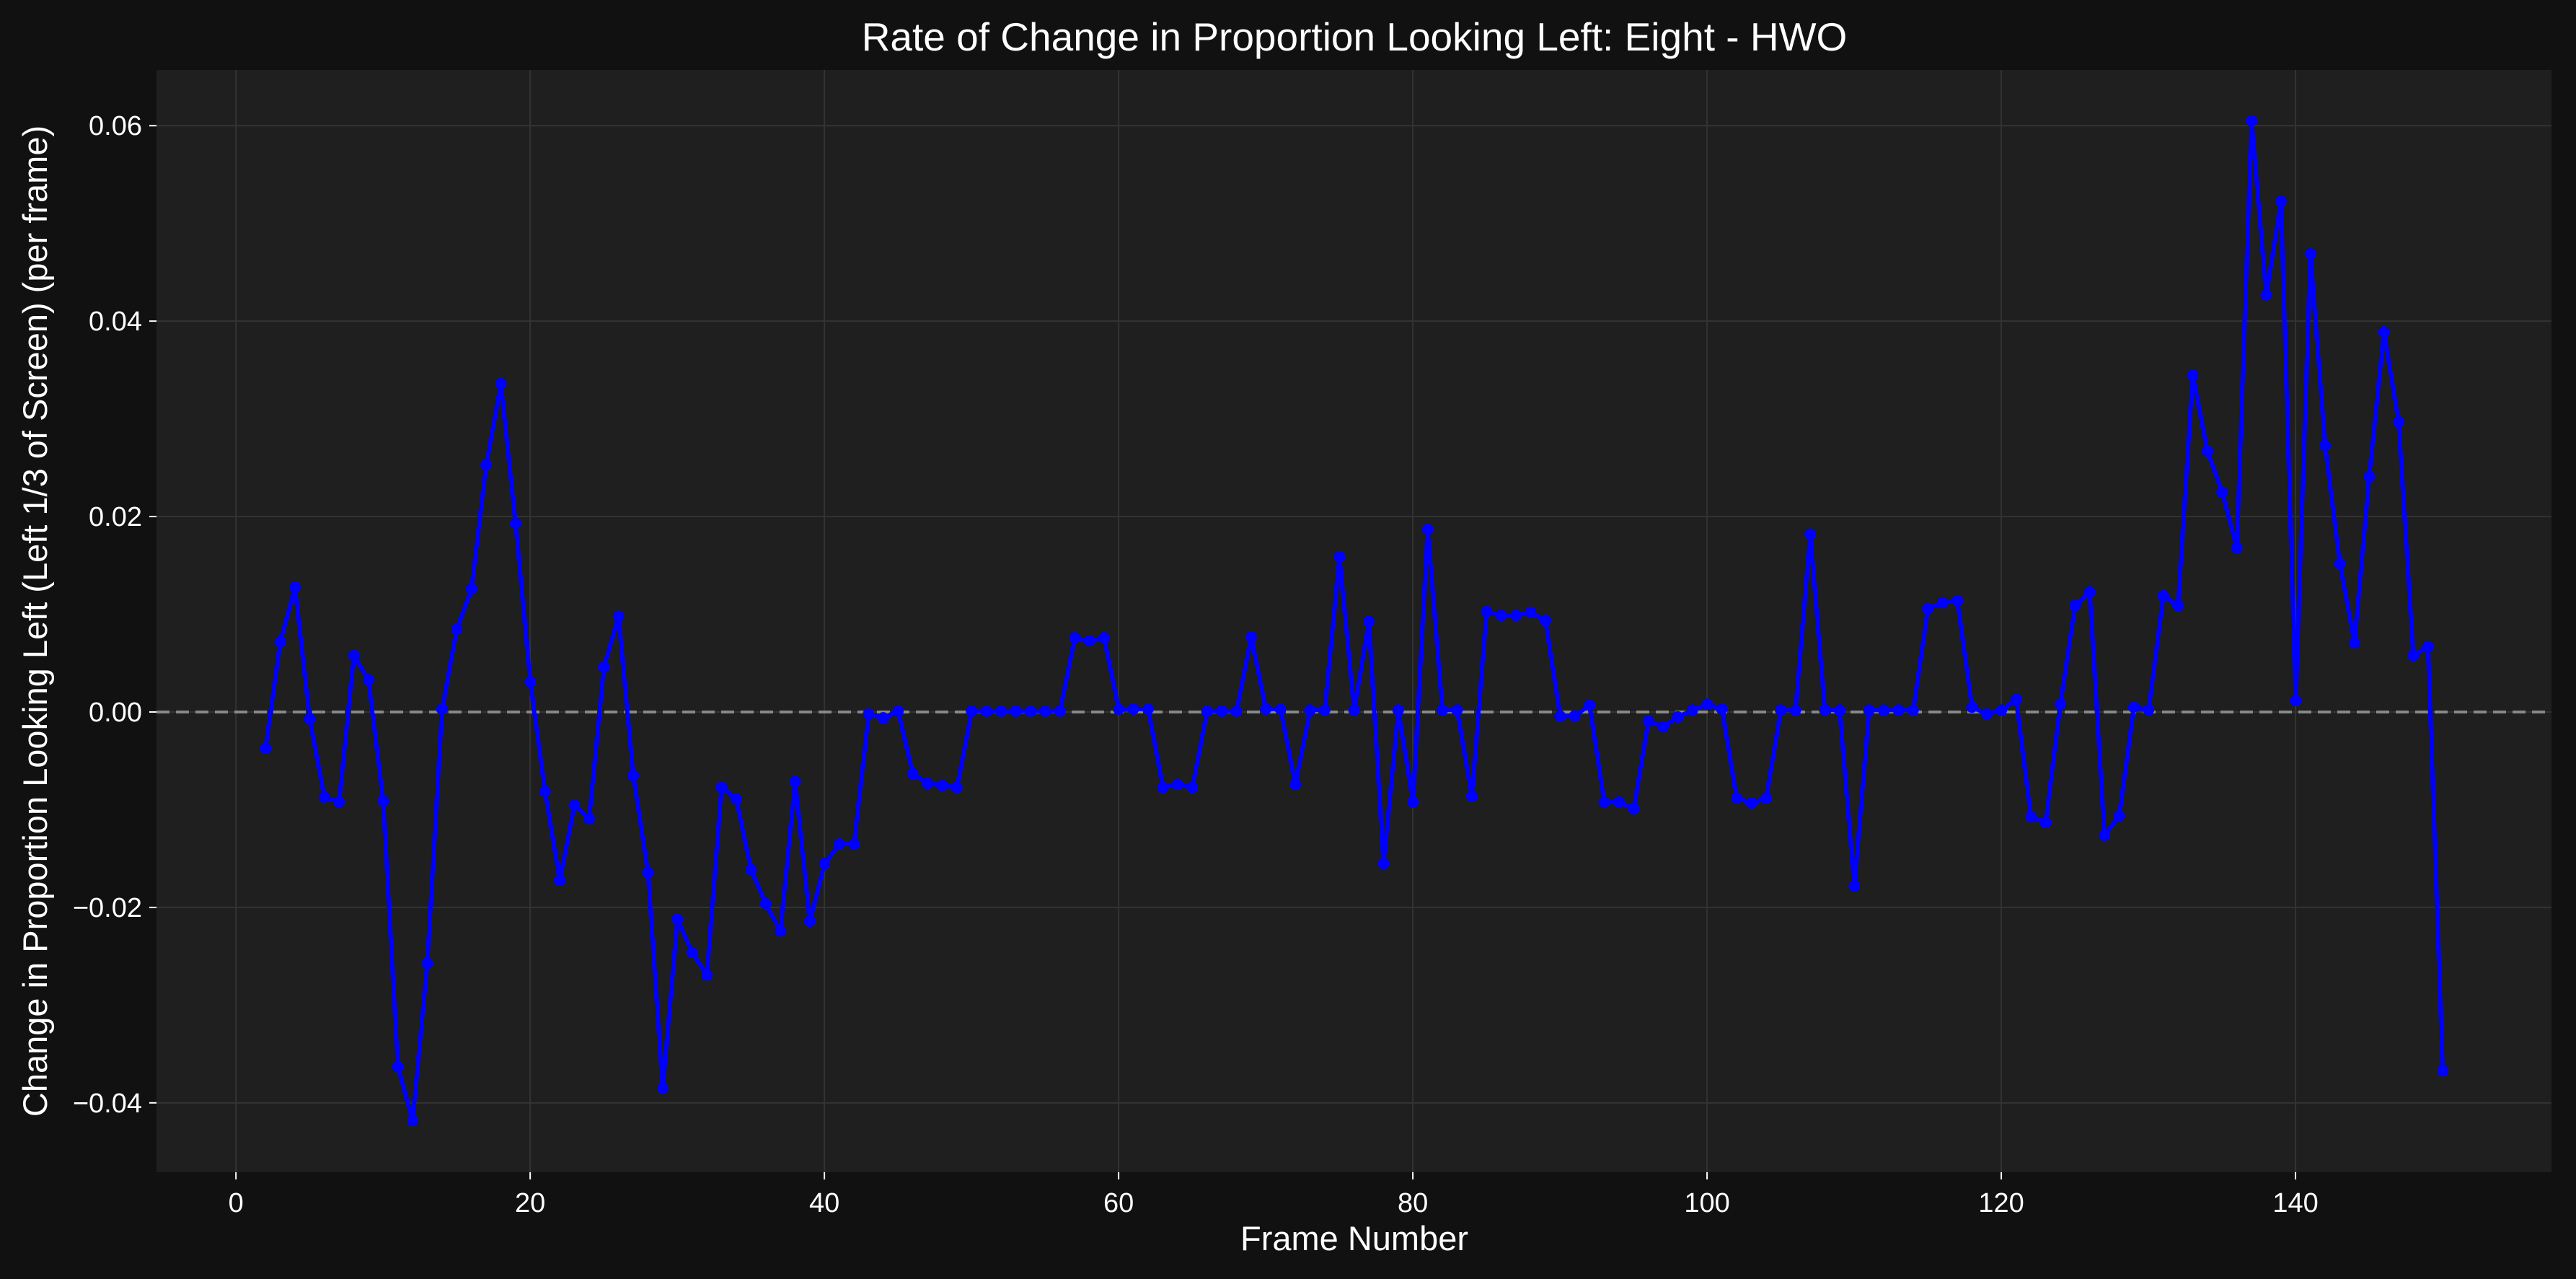 The width and height of the screenshot is (2576, 1279). What do you see at coordinates (1413, 1203) in the screenshot?
I see `x-tick-label: 80` at bounding box center [1413, 1203].